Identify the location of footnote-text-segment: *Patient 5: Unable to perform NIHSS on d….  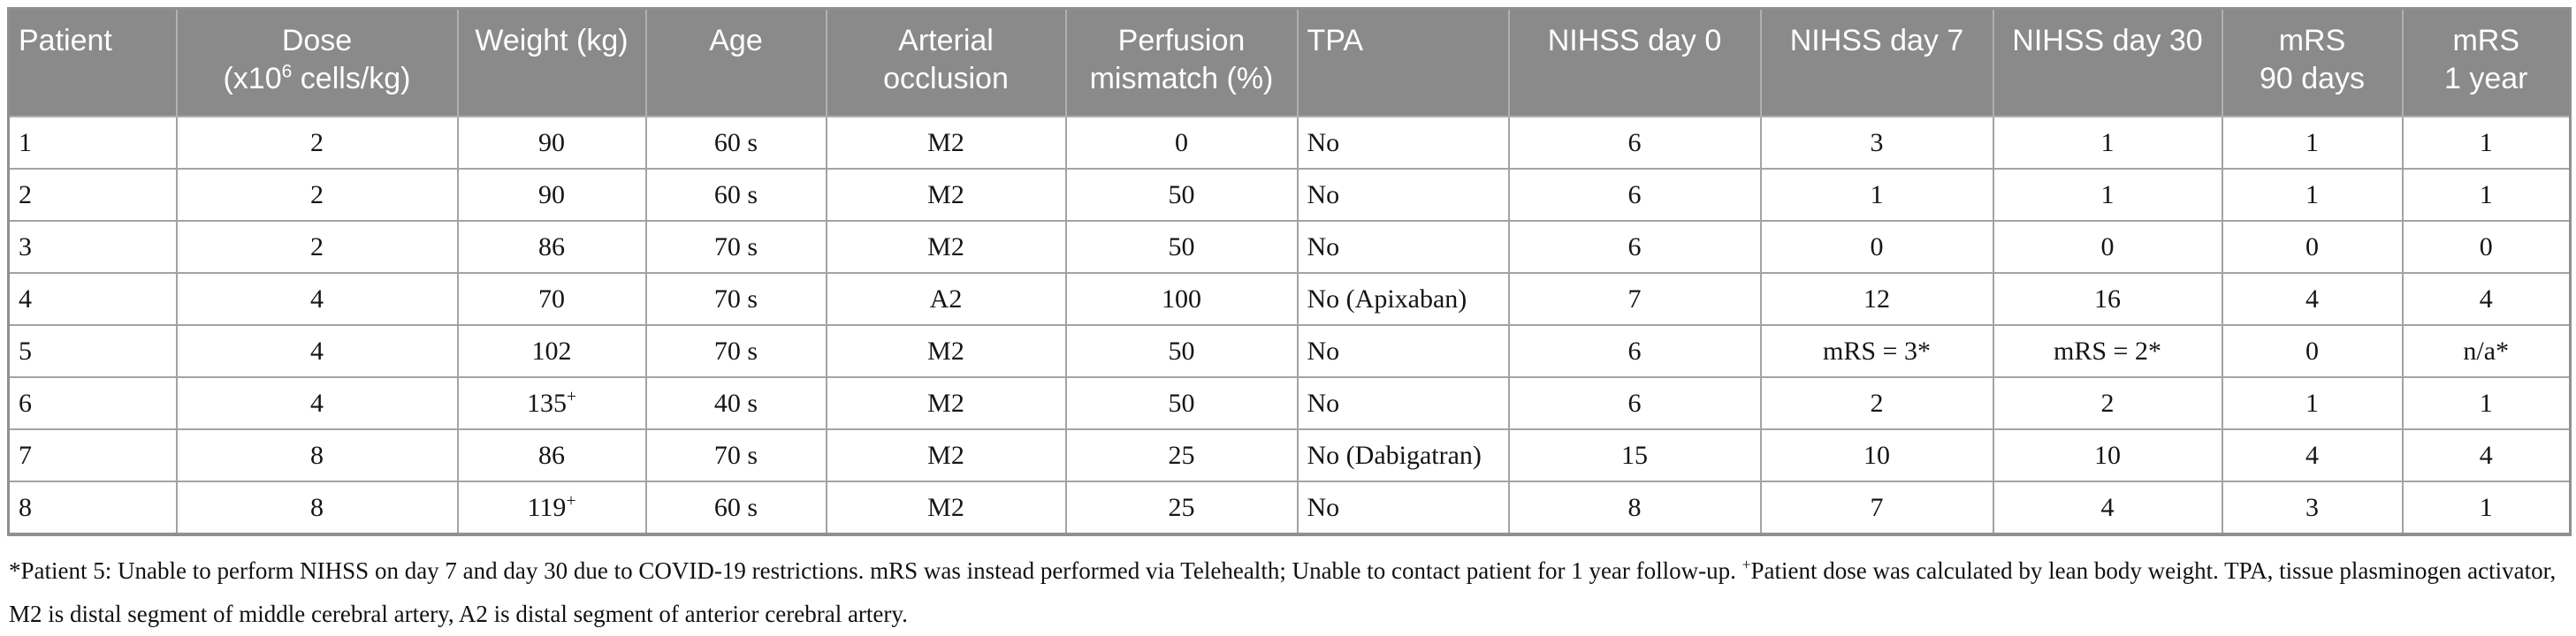
(875, 570).